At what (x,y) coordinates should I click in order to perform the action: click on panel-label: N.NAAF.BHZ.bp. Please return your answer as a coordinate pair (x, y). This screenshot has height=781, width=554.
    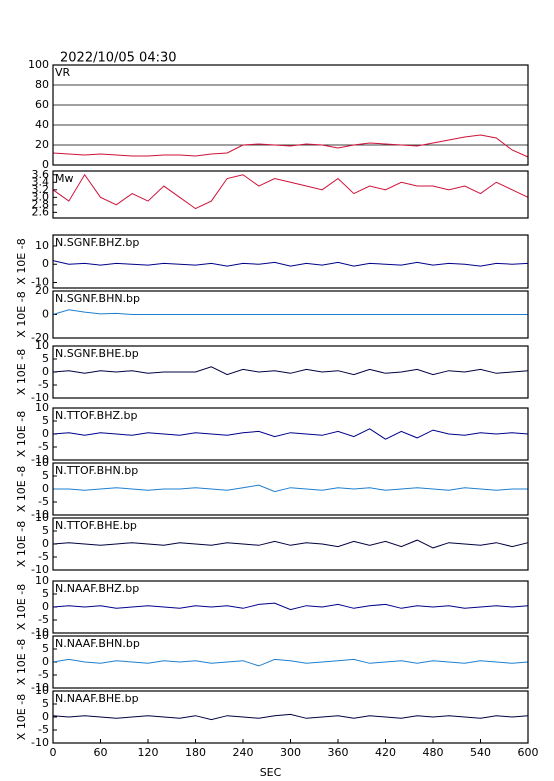
    Looking at the image, I should click on (97, 588).